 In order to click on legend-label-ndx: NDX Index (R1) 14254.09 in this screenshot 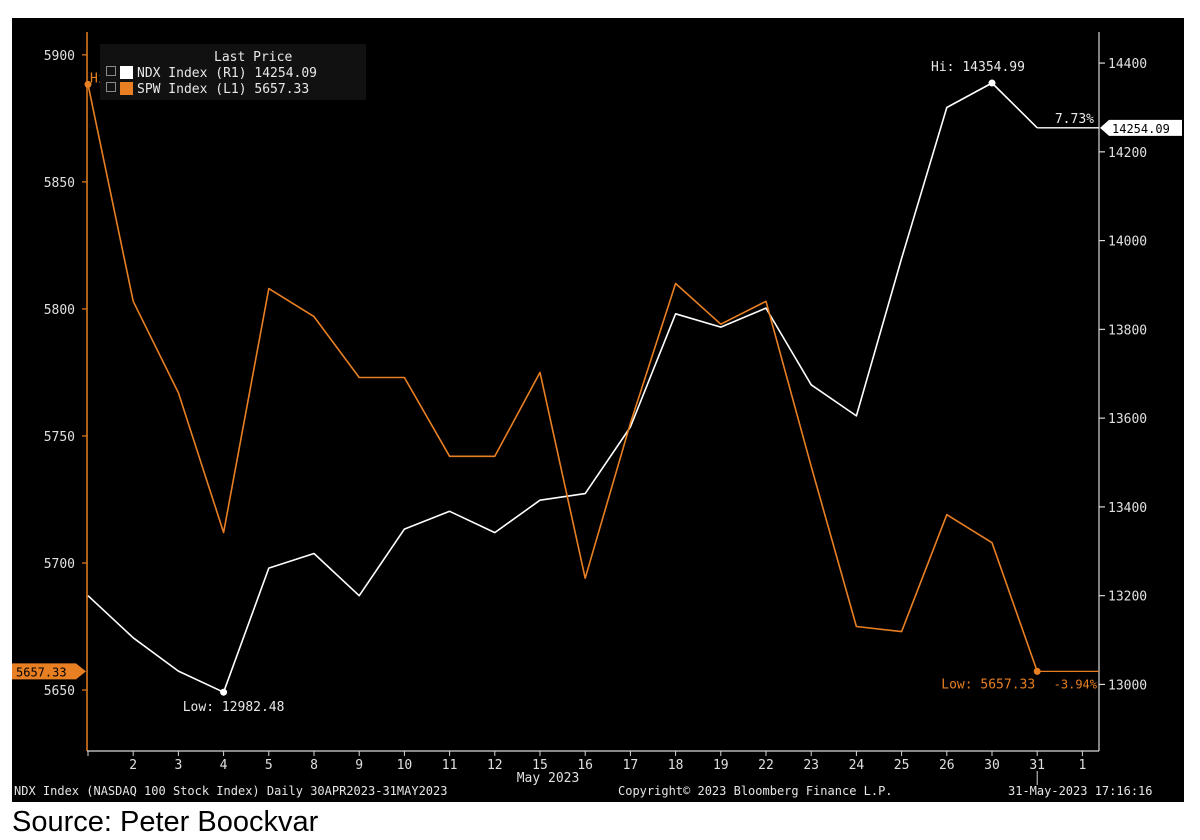, I will do `click(227, 73)`.